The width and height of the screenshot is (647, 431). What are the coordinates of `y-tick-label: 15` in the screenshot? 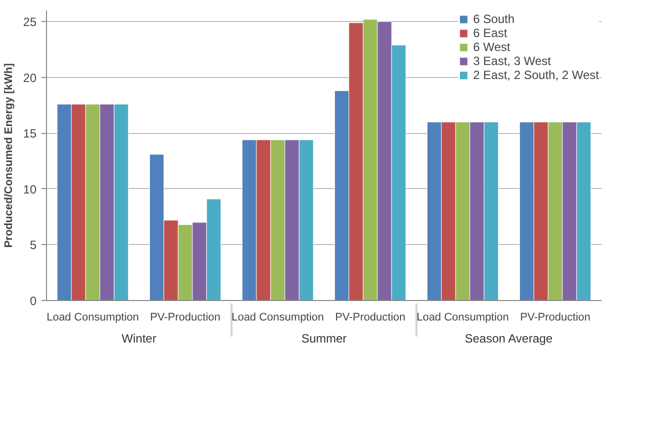 It's located at (30, 133).